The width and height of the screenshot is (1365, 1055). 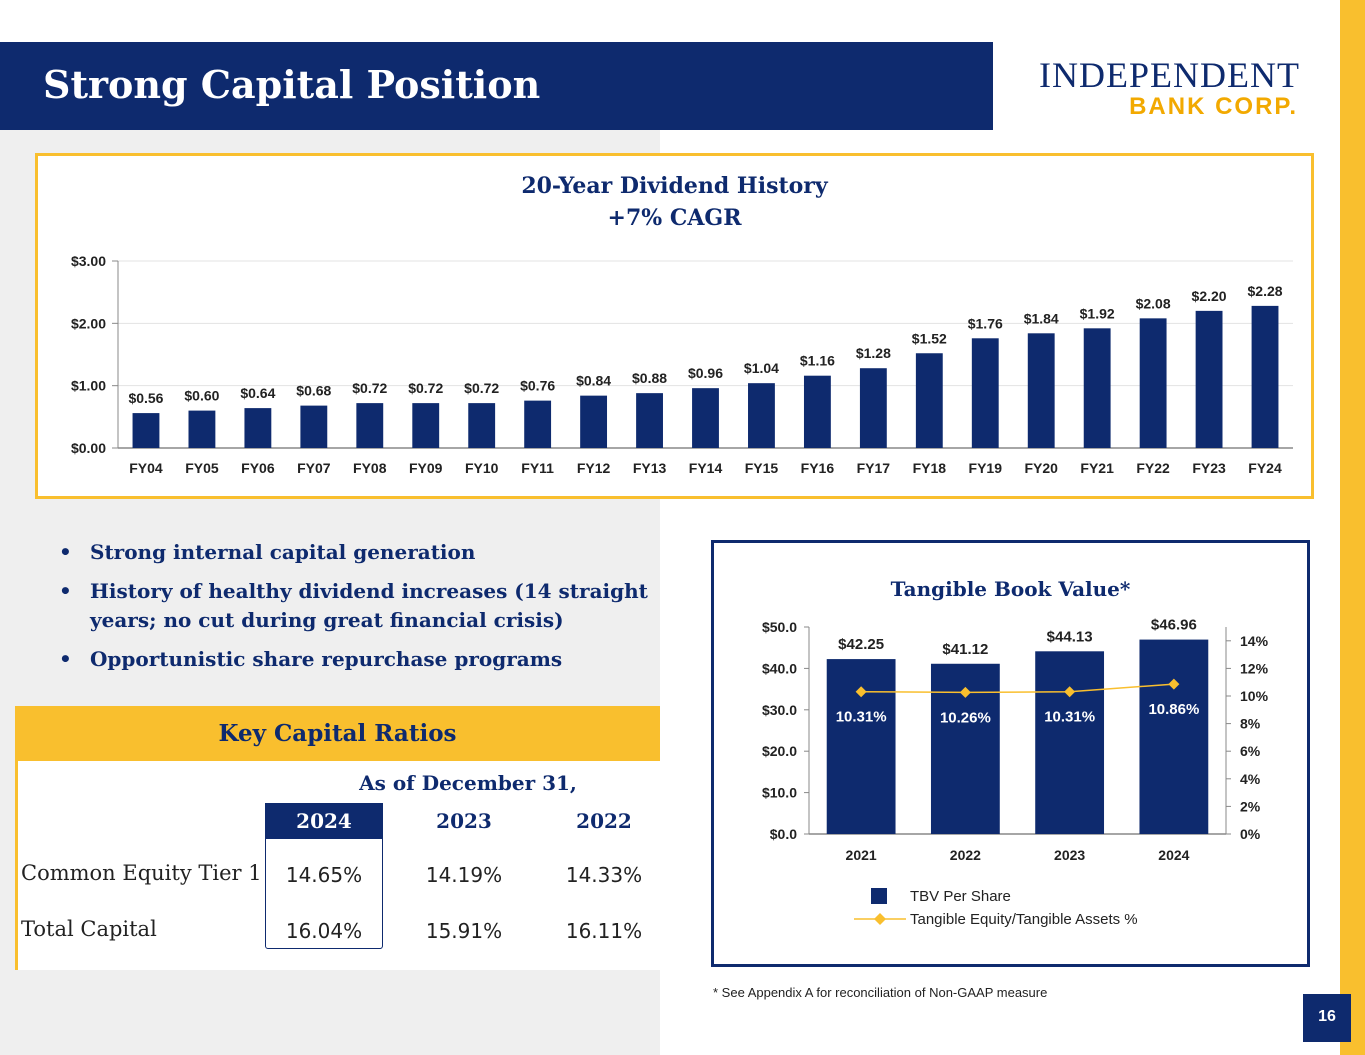 I want to click on x-tick-label: FY24, so click(x=1265, y=468).